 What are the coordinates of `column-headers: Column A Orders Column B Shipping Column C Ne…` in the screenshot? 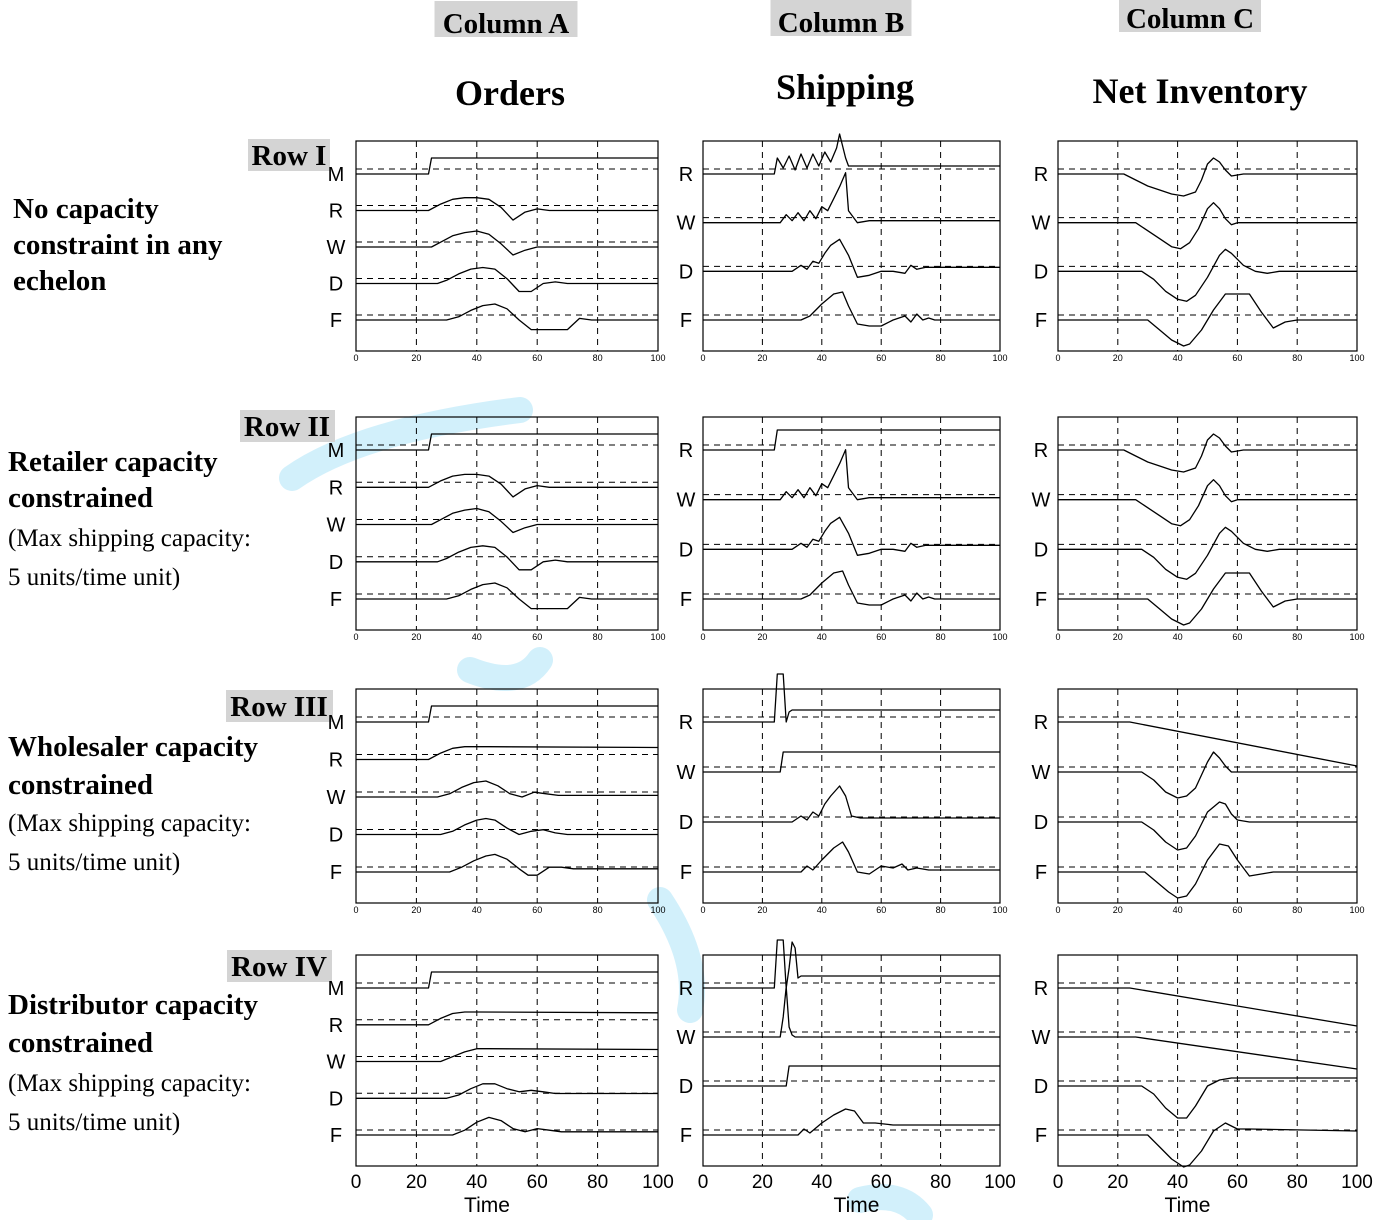 It's located at (870, 56).